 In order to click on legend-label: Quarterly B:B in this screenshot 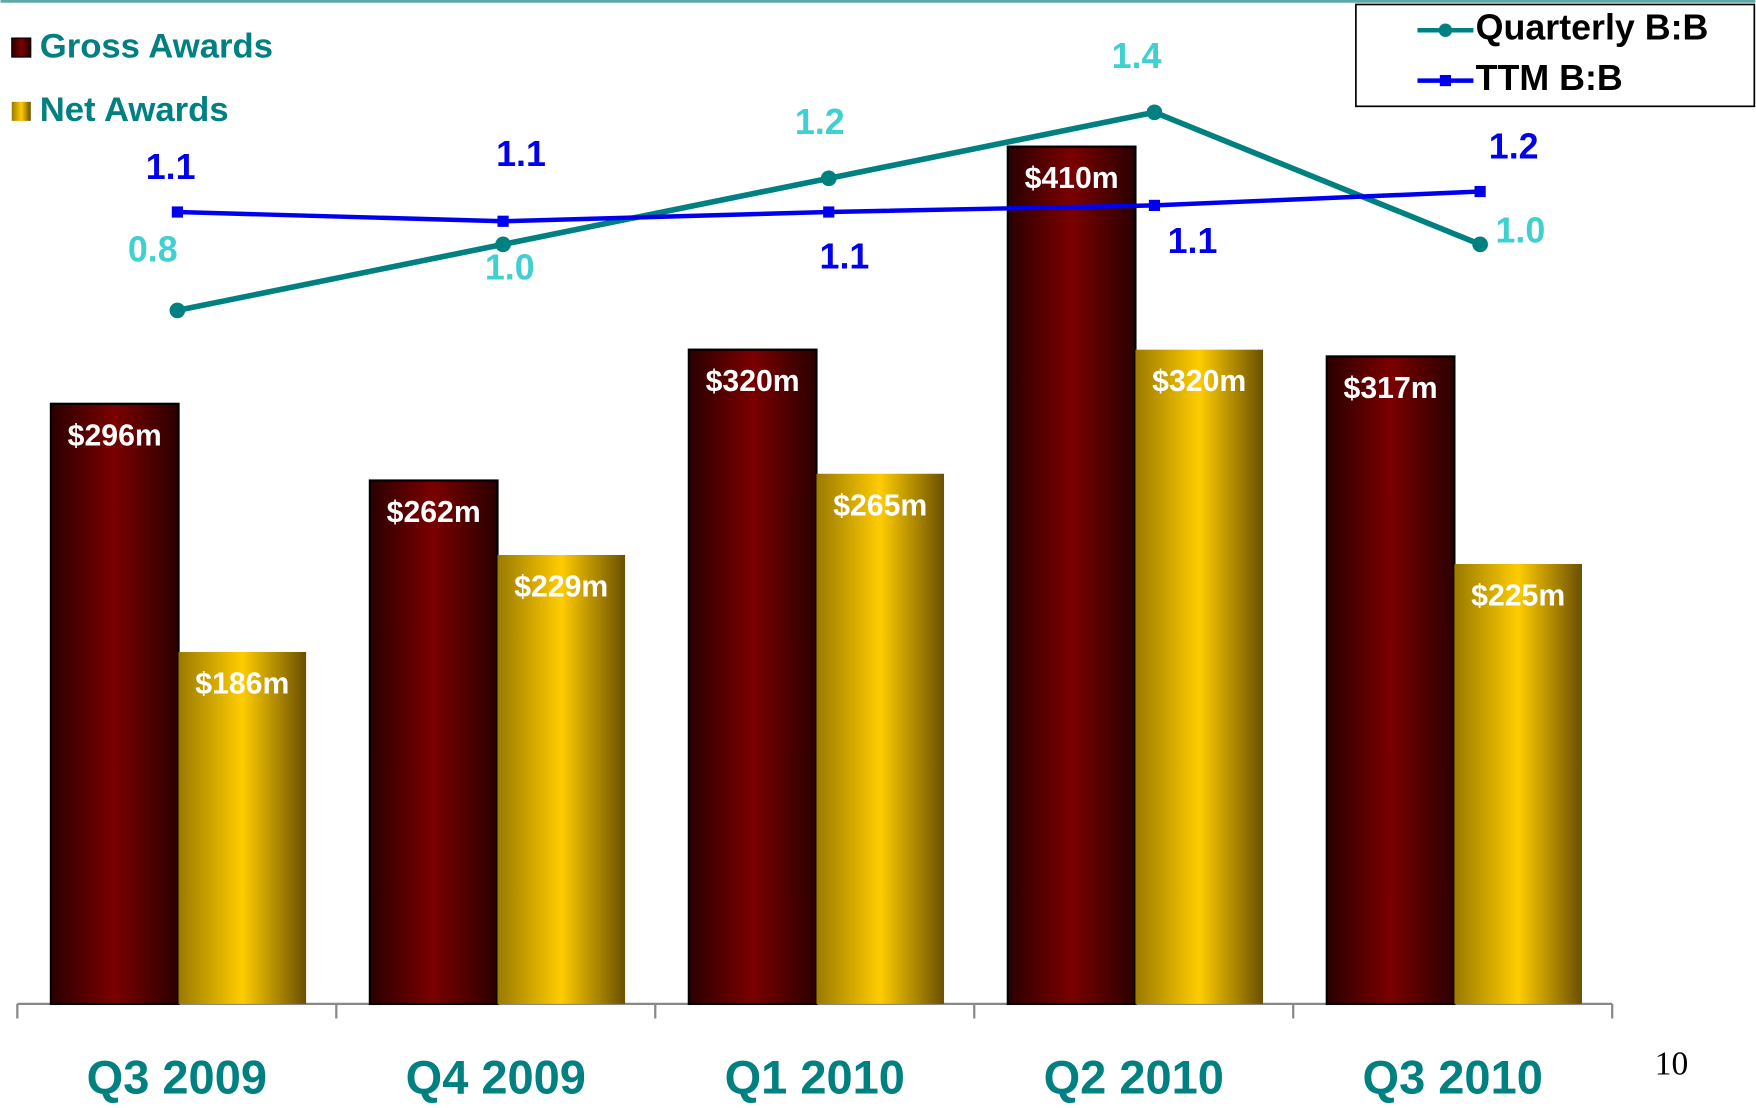, I will do `click(1592, 28)`.